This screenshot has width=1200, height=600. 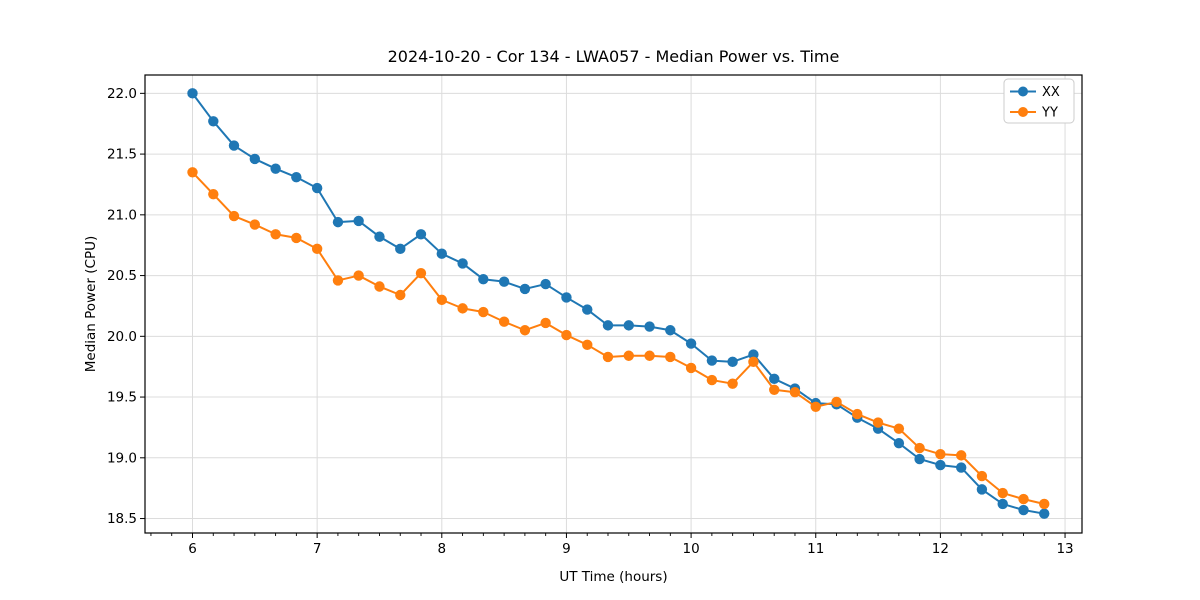 I want to click on y-tick-label: 19.0, so click(x=122, y=458).